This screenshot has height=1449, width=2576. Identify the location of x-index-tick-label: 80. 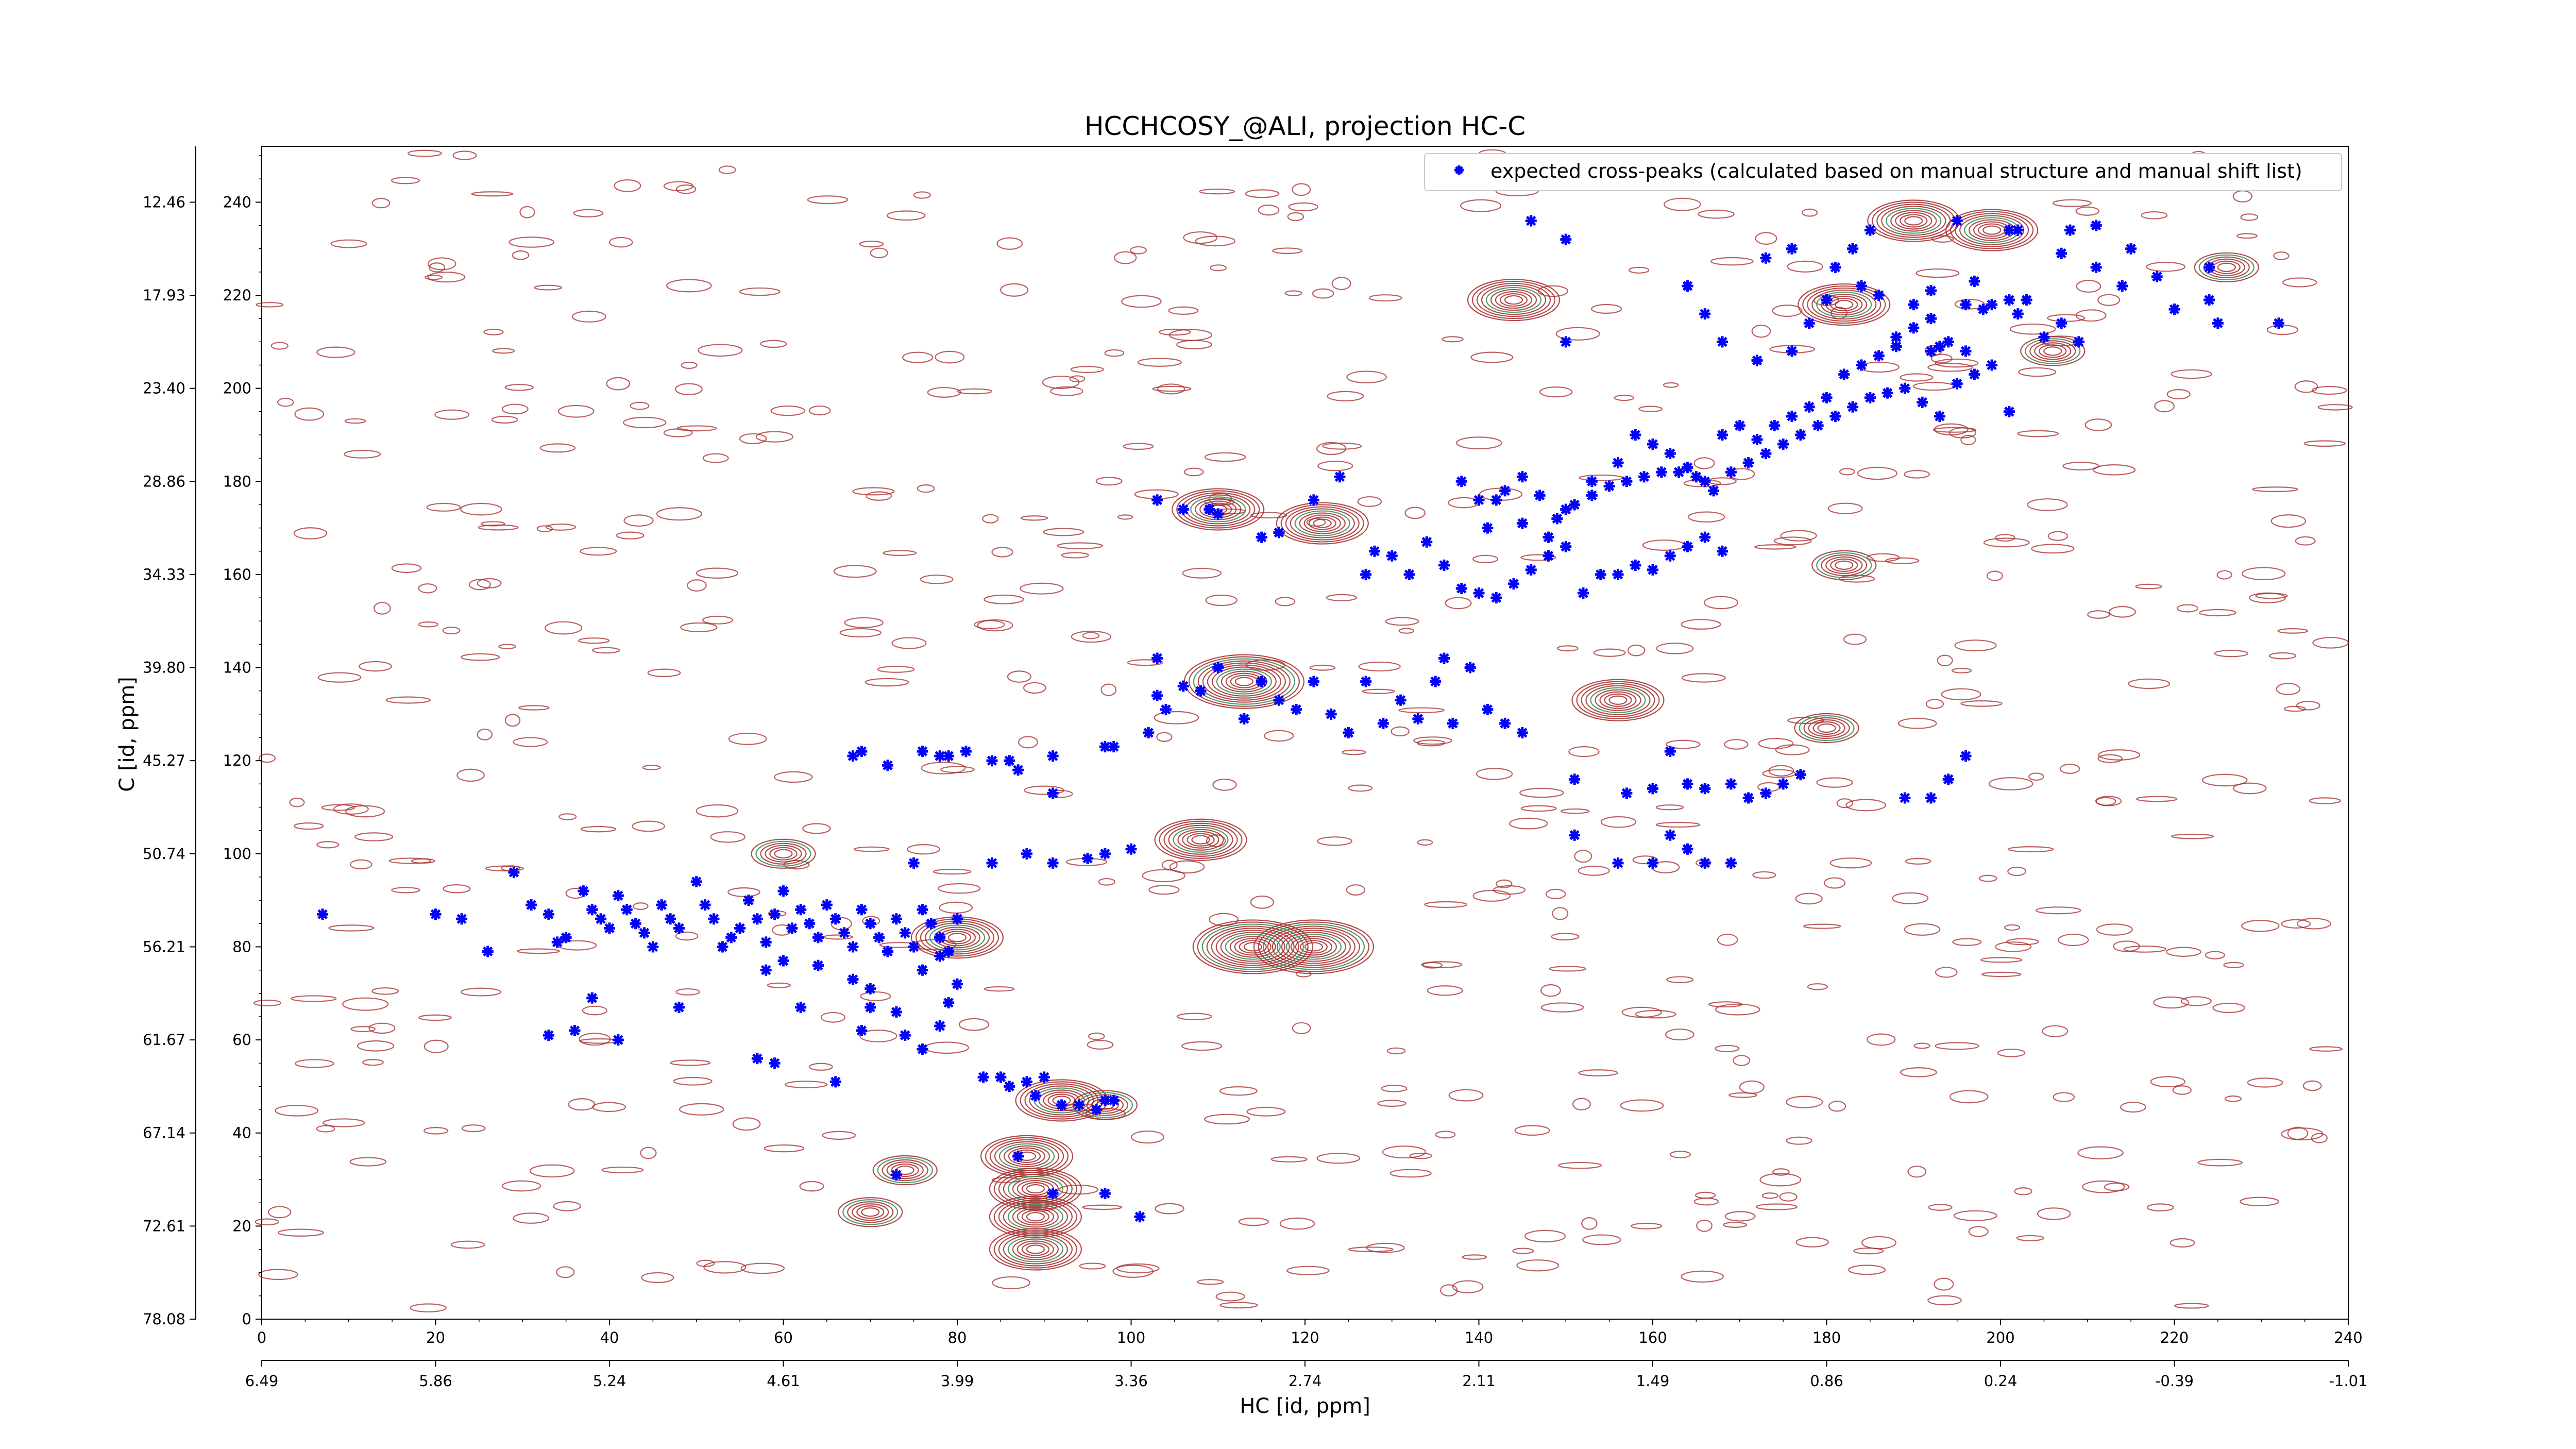
(957, 1337).